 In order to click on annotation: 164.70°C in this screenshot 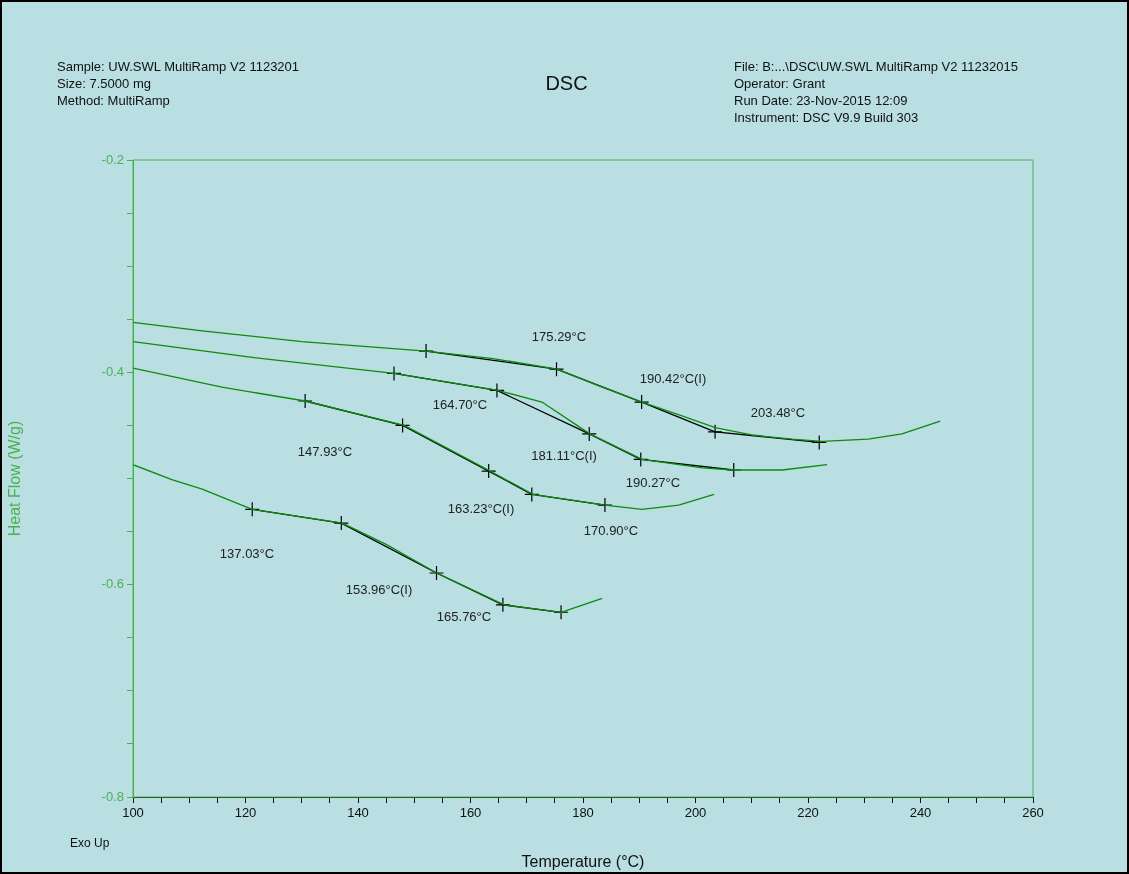, I will do `click(460, 404)`.